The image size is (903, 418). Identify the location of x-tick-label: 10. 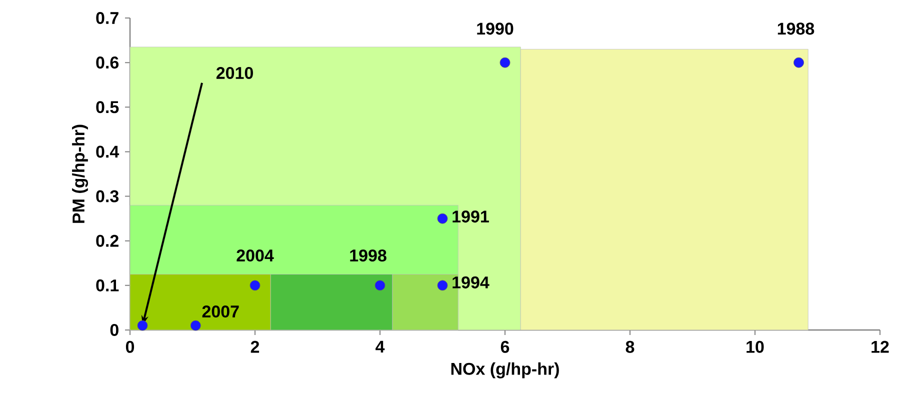
(755, 346).